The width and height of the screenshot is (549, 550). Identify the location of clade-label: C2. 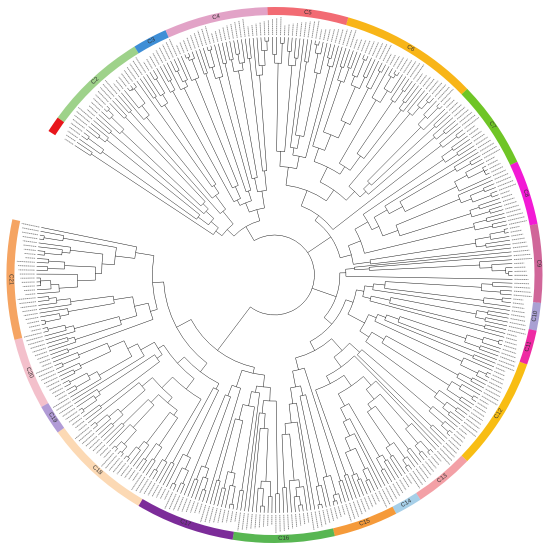
(95, 81).